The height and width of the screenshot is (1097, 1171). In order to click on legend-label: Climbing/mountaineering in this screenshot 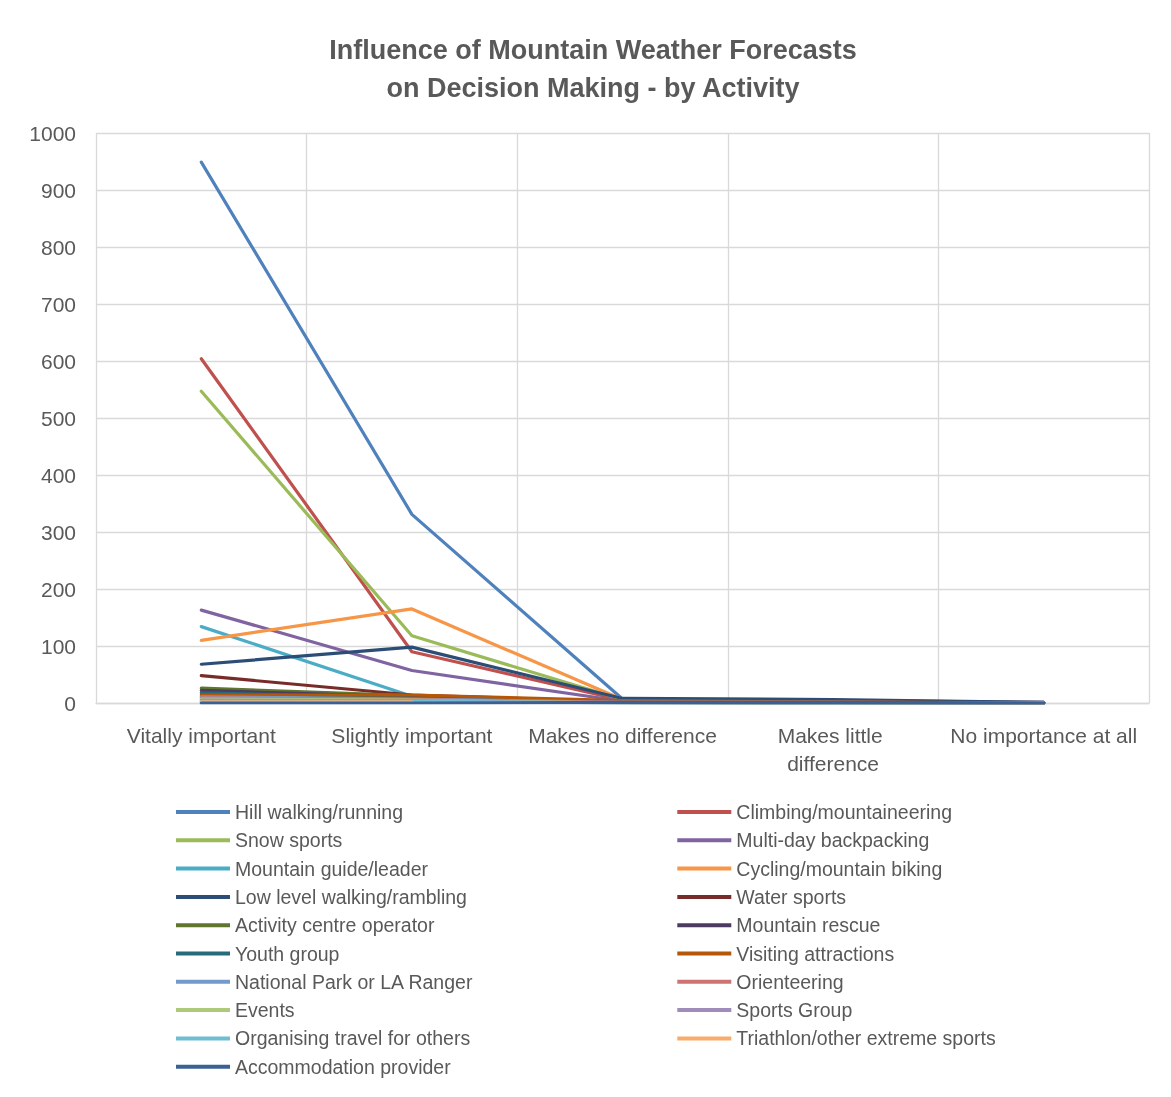, I will do `click(844, 812)`.